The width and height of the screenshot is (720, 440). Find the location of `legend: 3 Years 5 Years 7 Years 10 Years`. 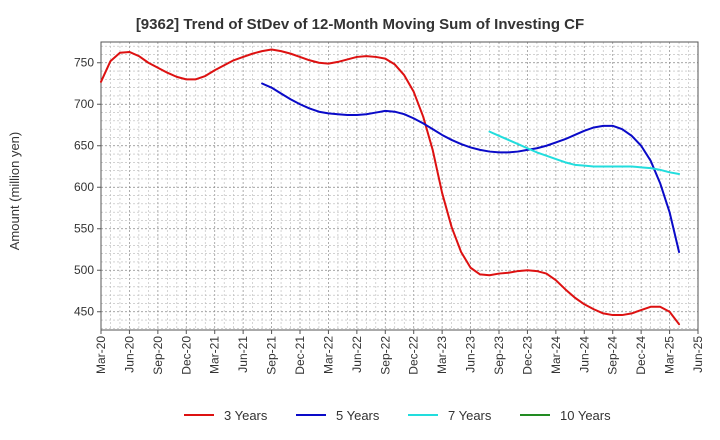

legend: 3 Years 5 Years 7 Years 10 Years is located at coordinates (397, 415).